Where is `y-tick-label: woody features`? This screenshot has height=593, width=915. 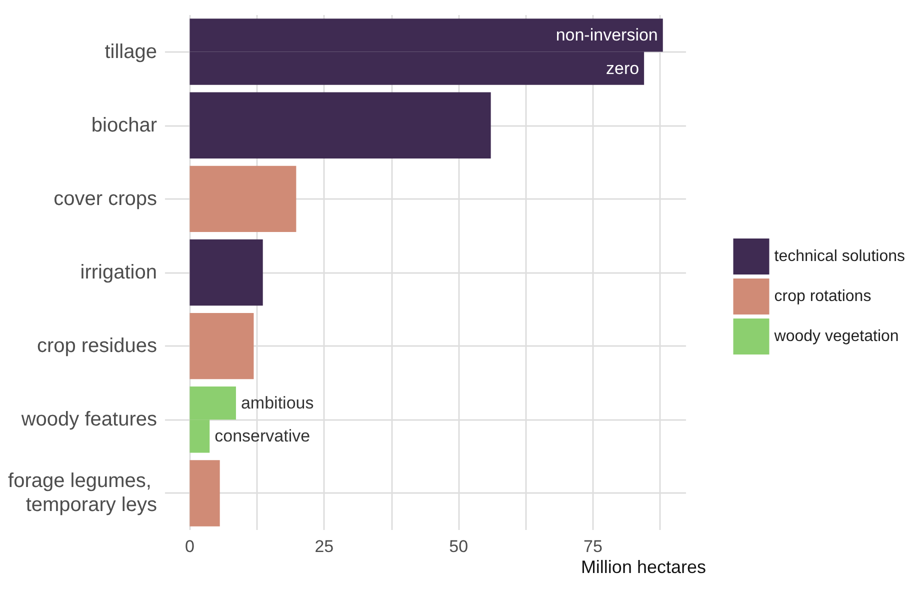 y-tick-label: woody features is located at coordinates (88, 419).